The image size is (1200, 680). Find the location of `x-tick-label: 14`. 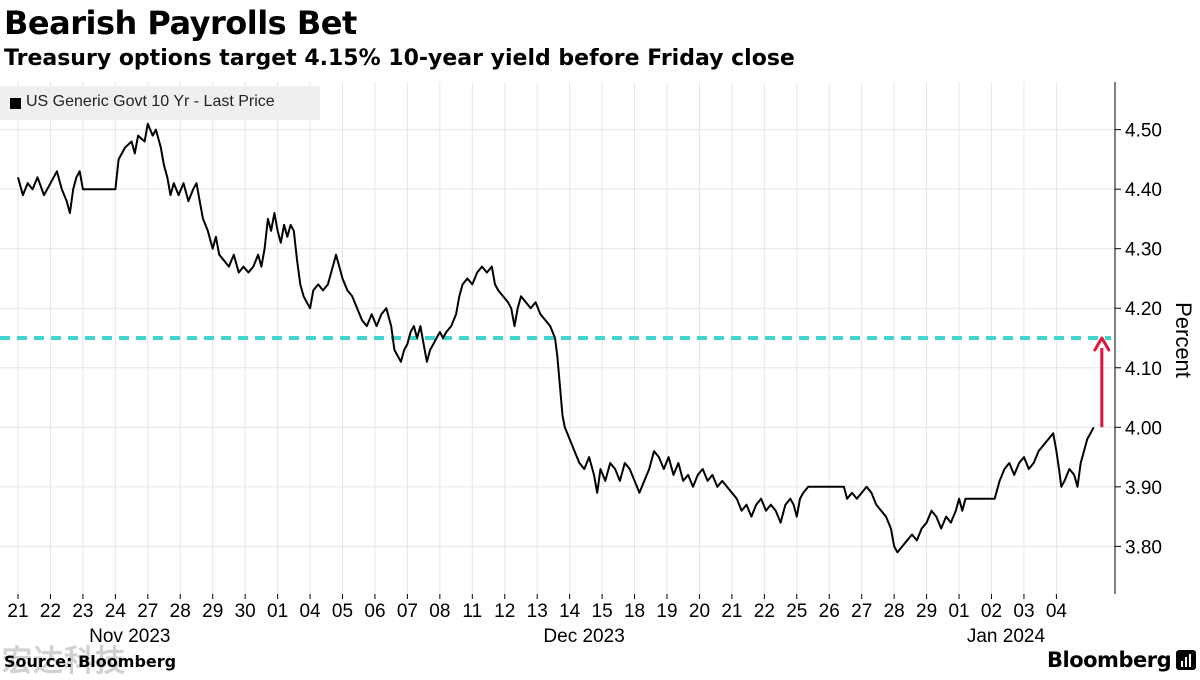

x-tick-label: 14 is located at coordinates (570, 611).